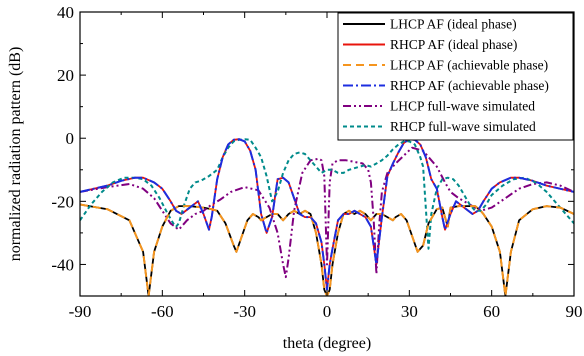 The width and height of the screenshot is (584, 356). I want to click on x-tick-label: 0, so click(327, 311).